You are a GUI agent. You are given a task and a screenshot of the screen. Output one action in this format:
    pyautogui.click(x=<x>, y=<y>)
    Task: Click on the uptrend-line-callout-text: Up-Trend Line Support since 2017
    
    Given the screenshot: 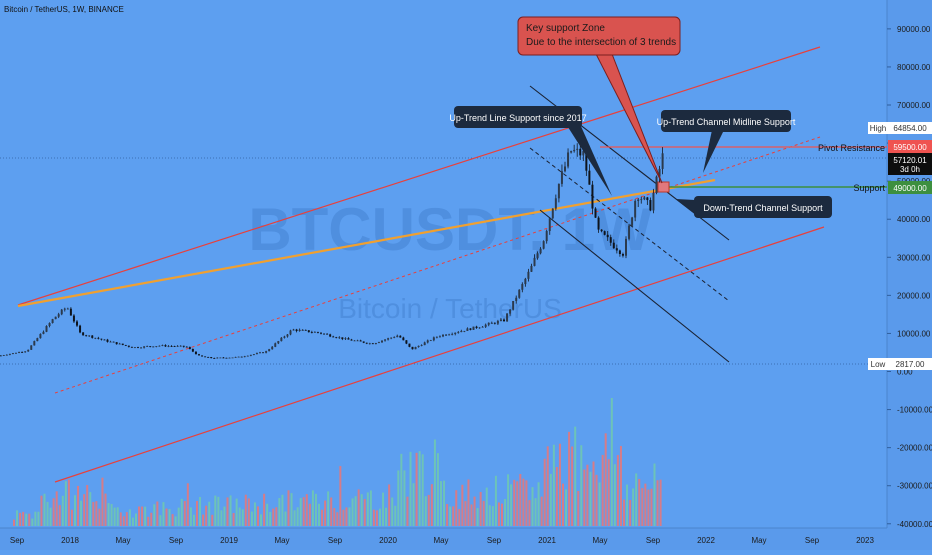 What is the action you would take?
    pyautogui.click(x=517, y=118)
    